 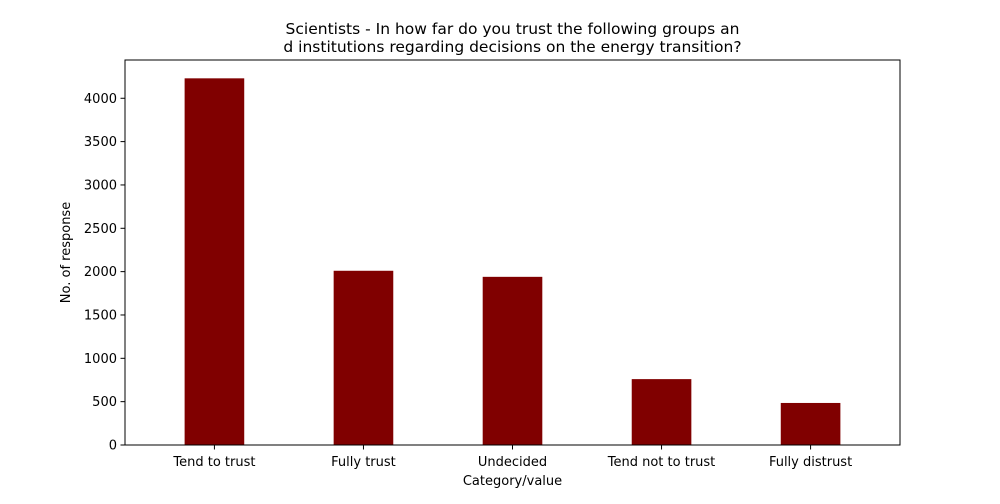 What do you see at coordinates (512, 360) in the screenshot?
I see `bar-undecided` at bounding box center [512, 360].